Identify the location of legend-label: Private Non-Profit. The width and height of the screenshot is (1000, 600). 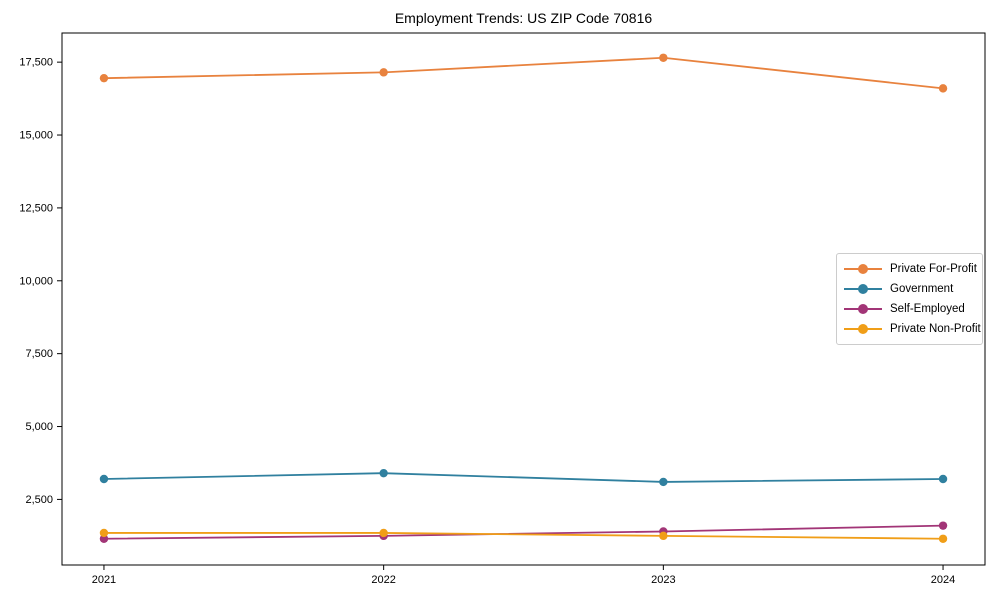
(935, 329).